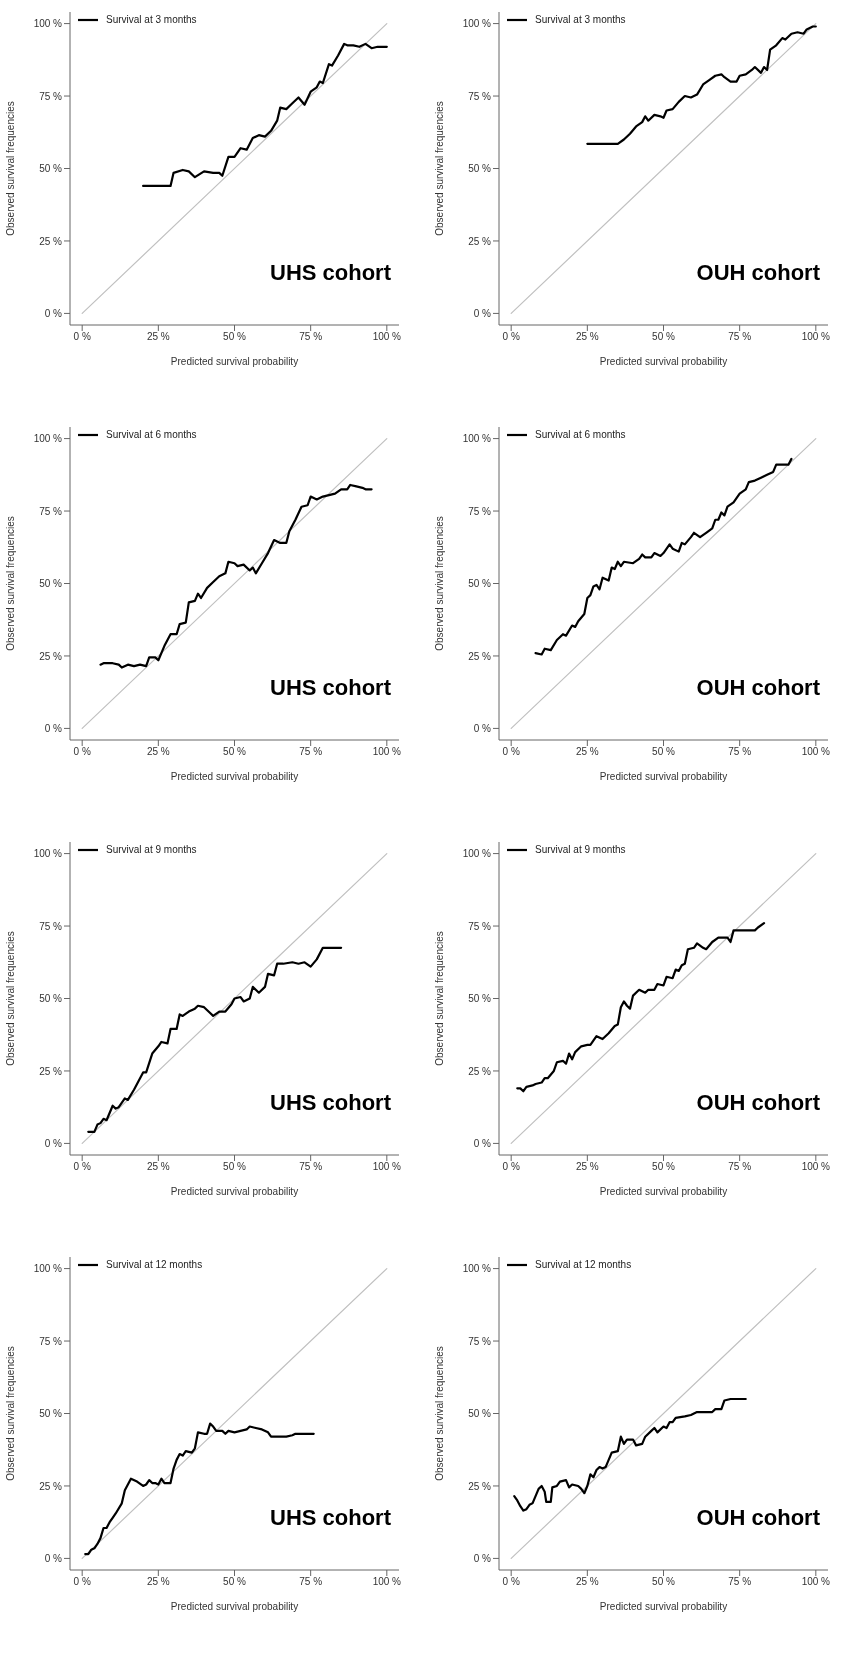  What do you see at coordinates (151, 19) in the screenshot?
I see `legend-label: Survival at 3 months` at bounding box center [151, 19].